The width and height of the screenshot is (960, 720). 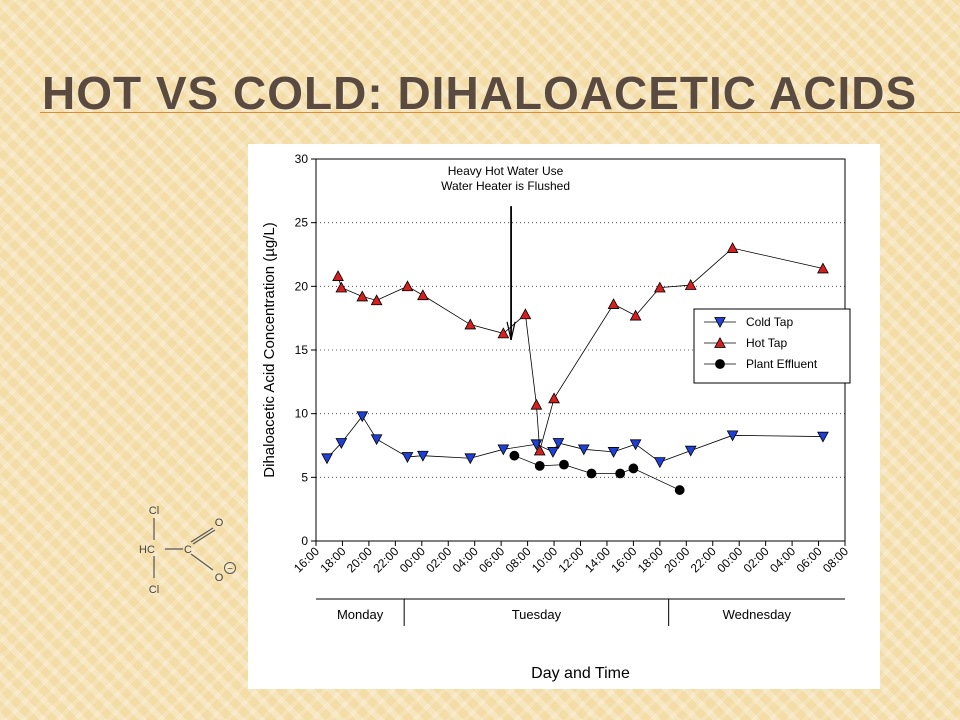 I want to click on y-tick-label: 10, so click(x=302, y=414).